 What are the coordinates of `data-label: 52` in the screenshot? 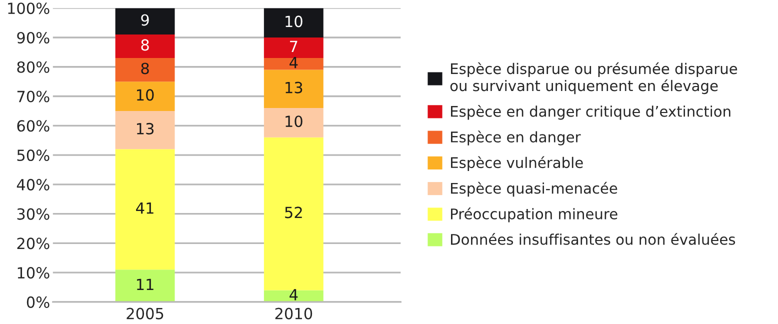 It's located at (293, 212).